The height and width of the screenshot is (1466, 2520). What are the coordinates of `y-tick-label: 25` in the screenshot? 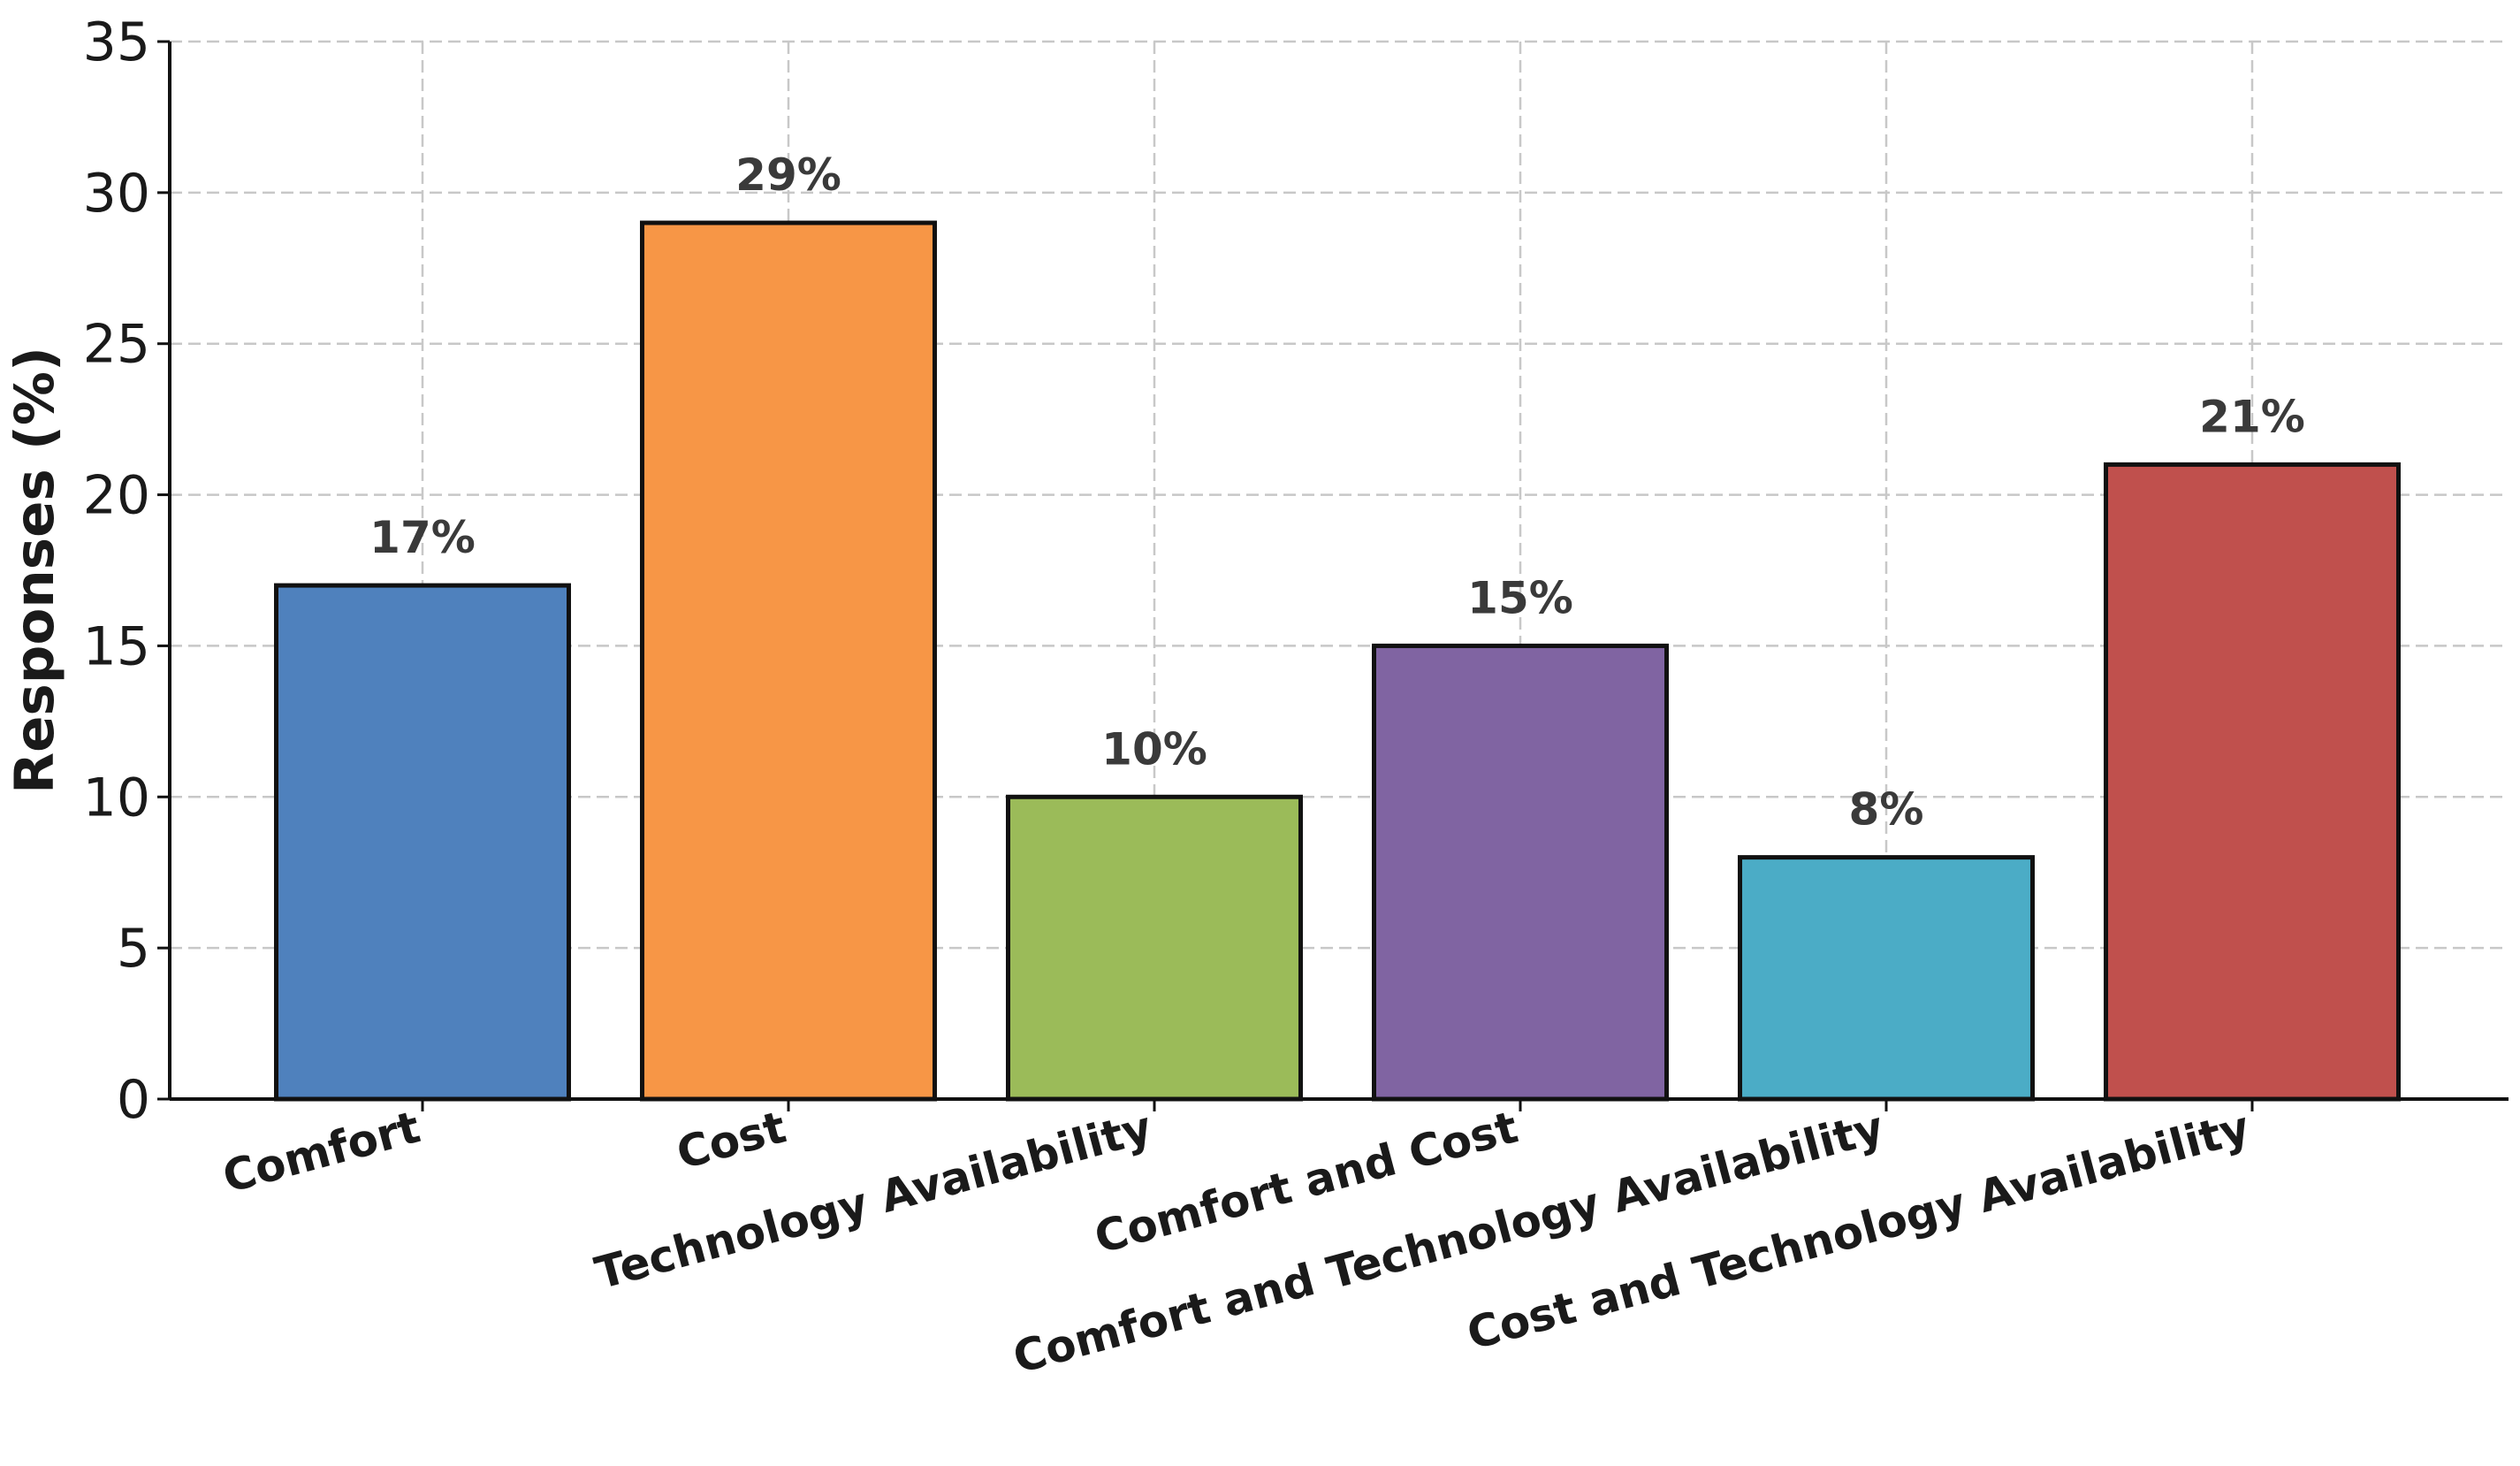 It's located at (116, 345).